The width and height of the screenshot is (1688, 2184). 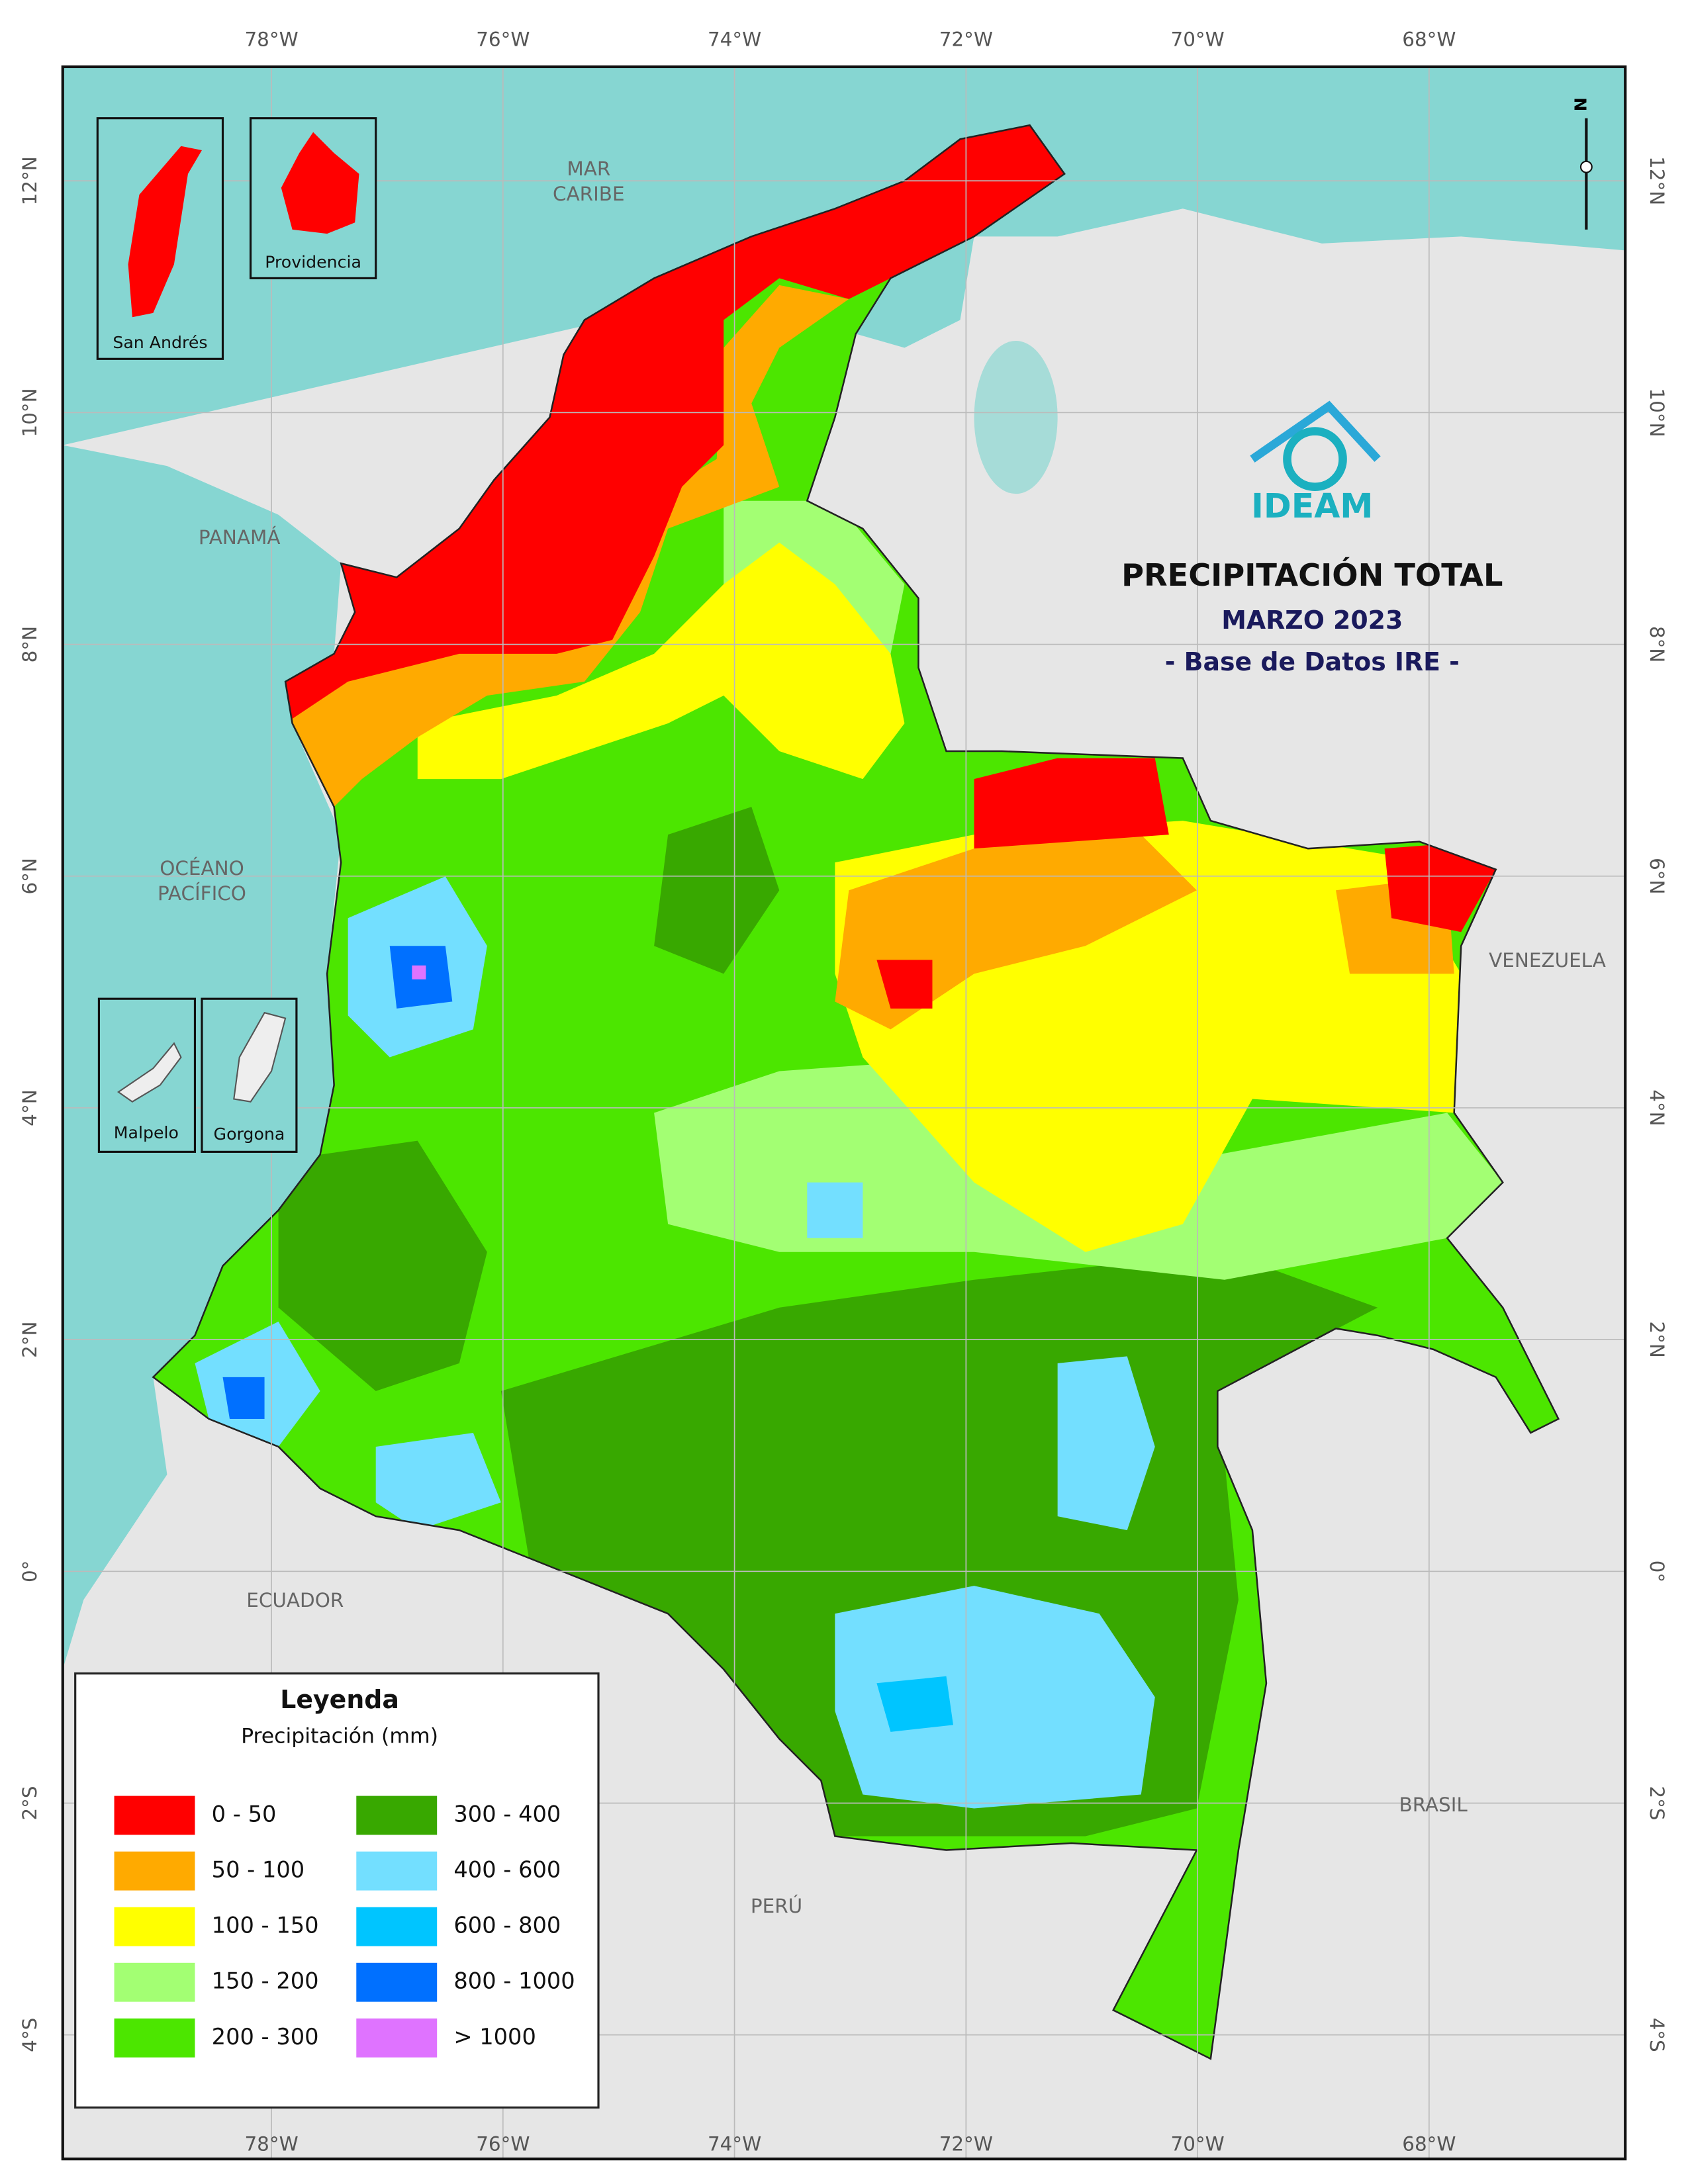 I want to click on logo-roof, so click(x=1315, y=432).